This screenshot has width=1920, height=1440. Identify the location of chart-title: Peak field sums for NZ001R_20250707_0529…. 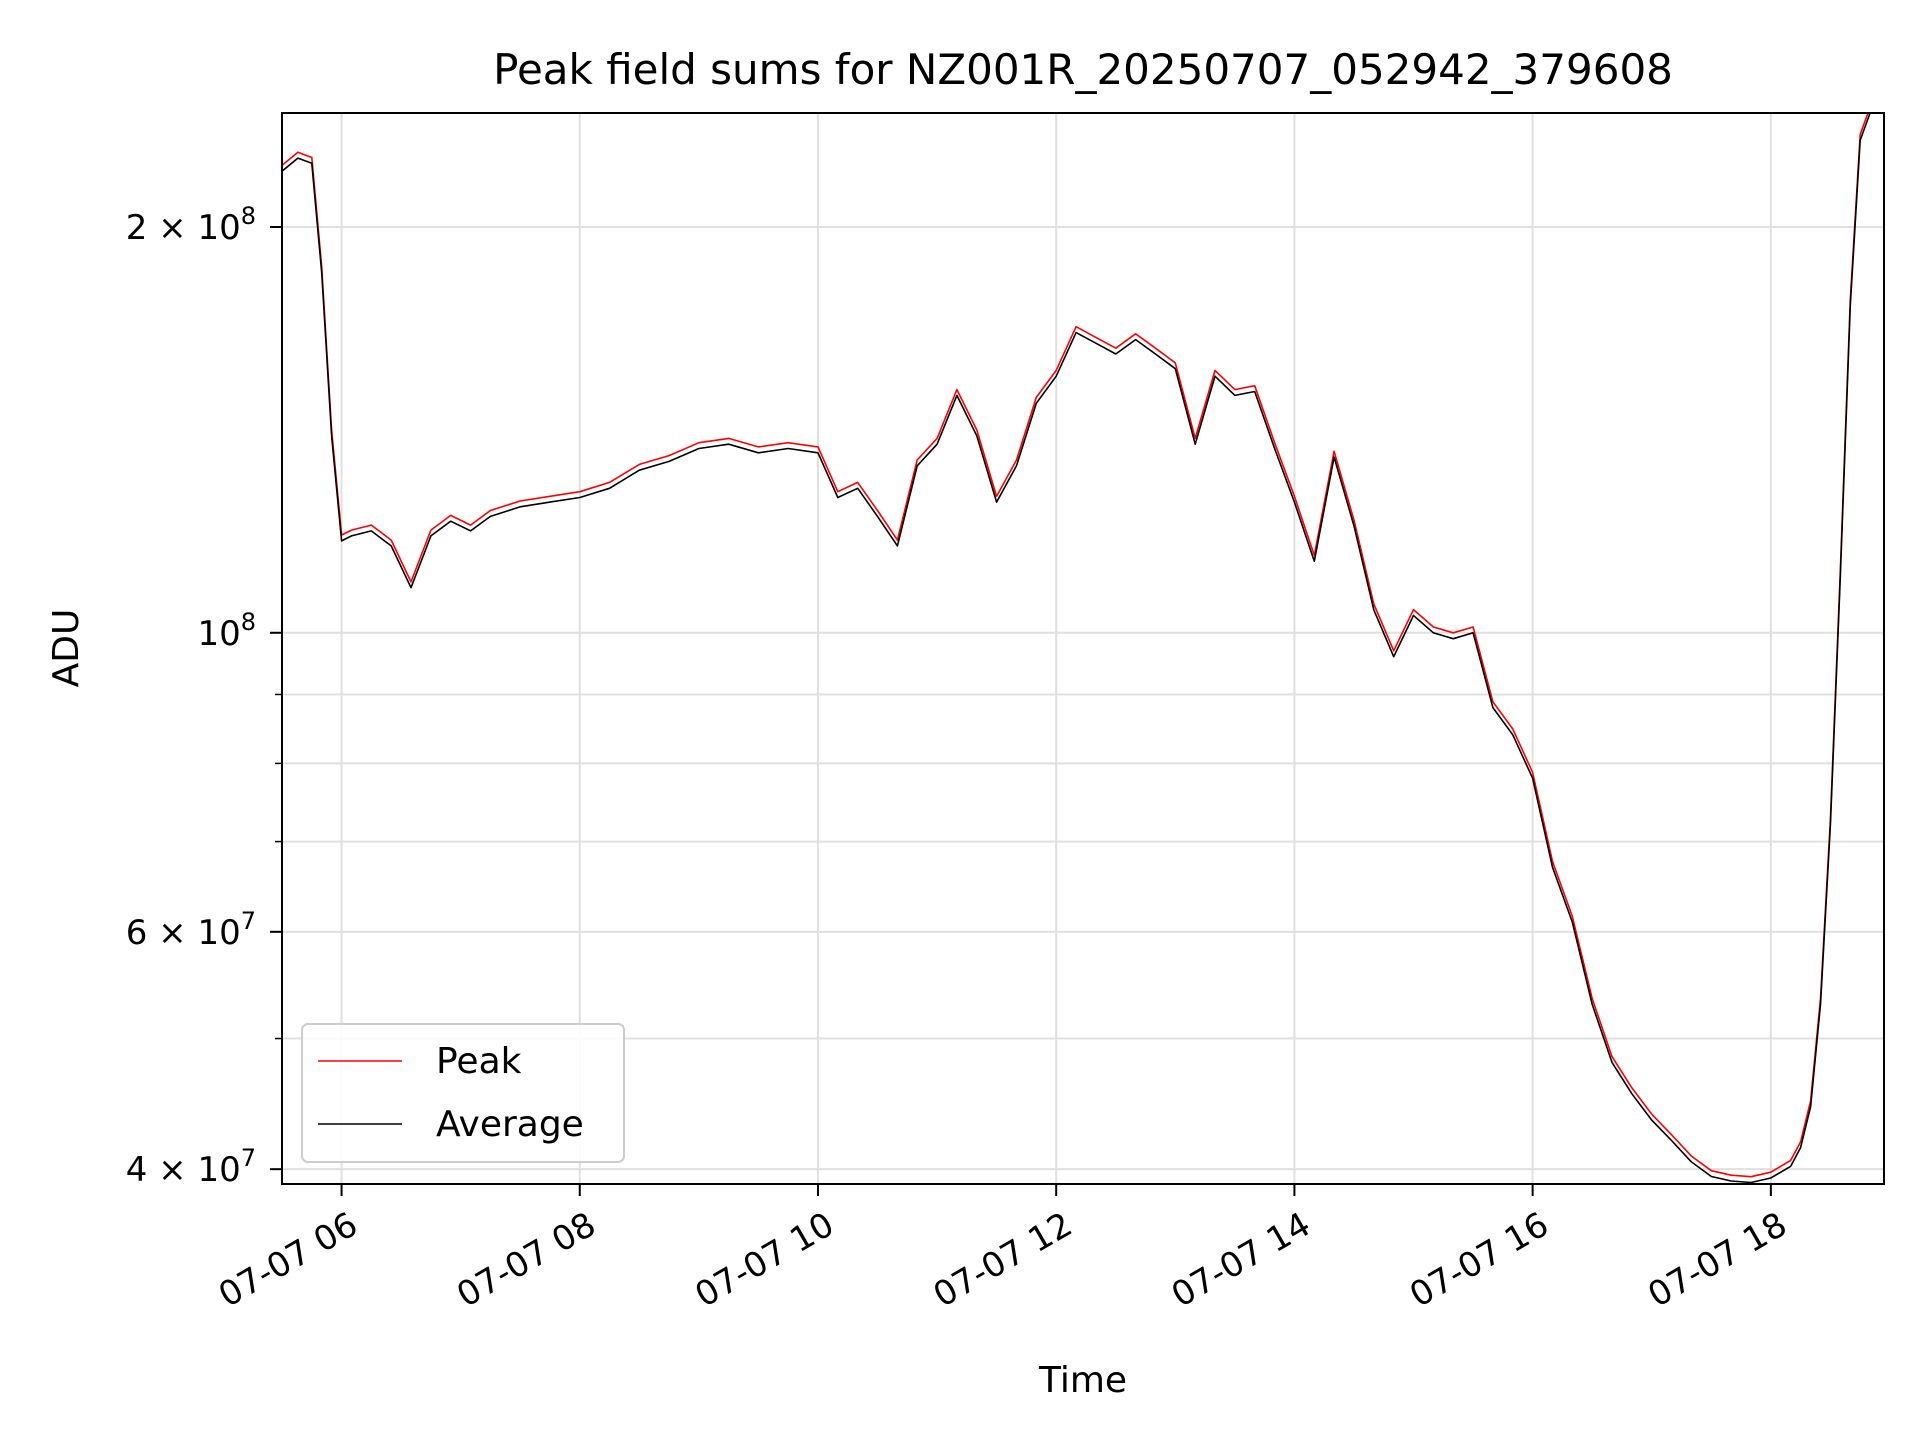
(1083, 69).